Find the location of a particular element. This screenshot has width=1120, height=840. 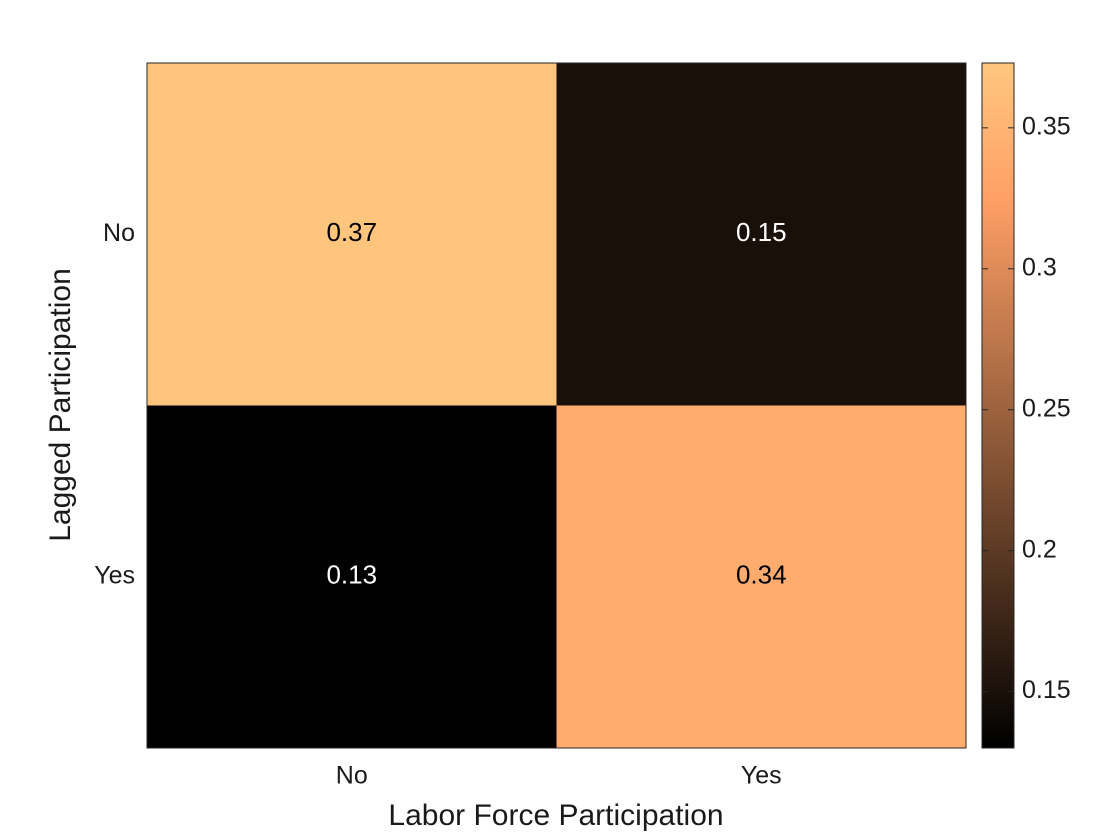

colorbar-tick-label: 0.35 is located at coordinates (1046, 126).